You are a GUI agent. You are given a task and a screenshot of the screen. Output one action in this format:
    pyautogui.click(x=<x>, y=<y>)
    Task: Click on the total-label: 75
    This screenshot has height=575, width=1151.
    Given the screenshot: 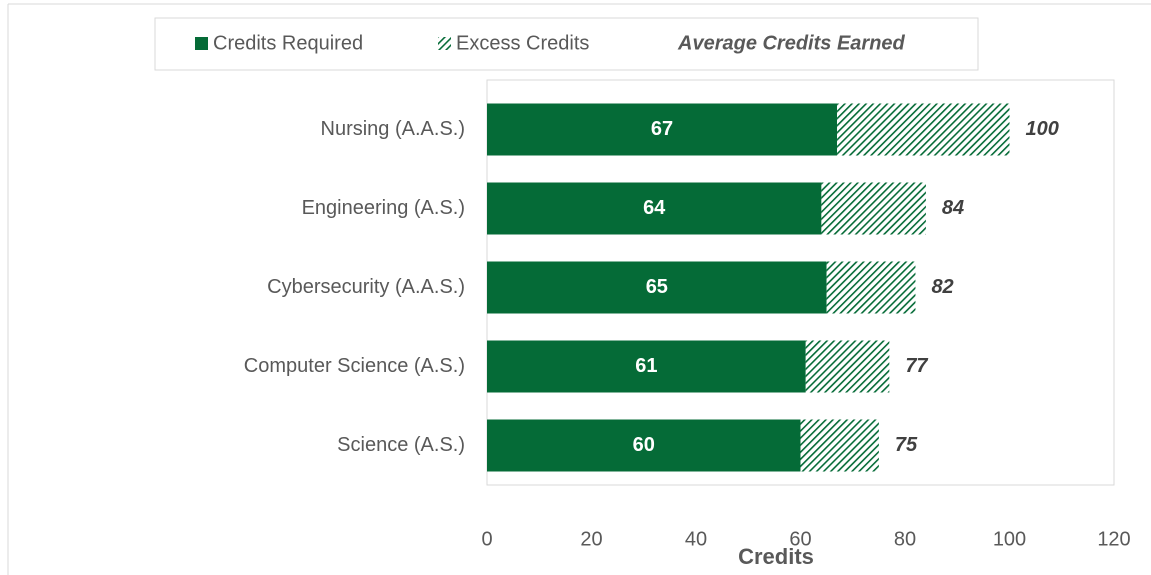 What is the action you would take?
    pyautogui.click(x=906, y=445)
    